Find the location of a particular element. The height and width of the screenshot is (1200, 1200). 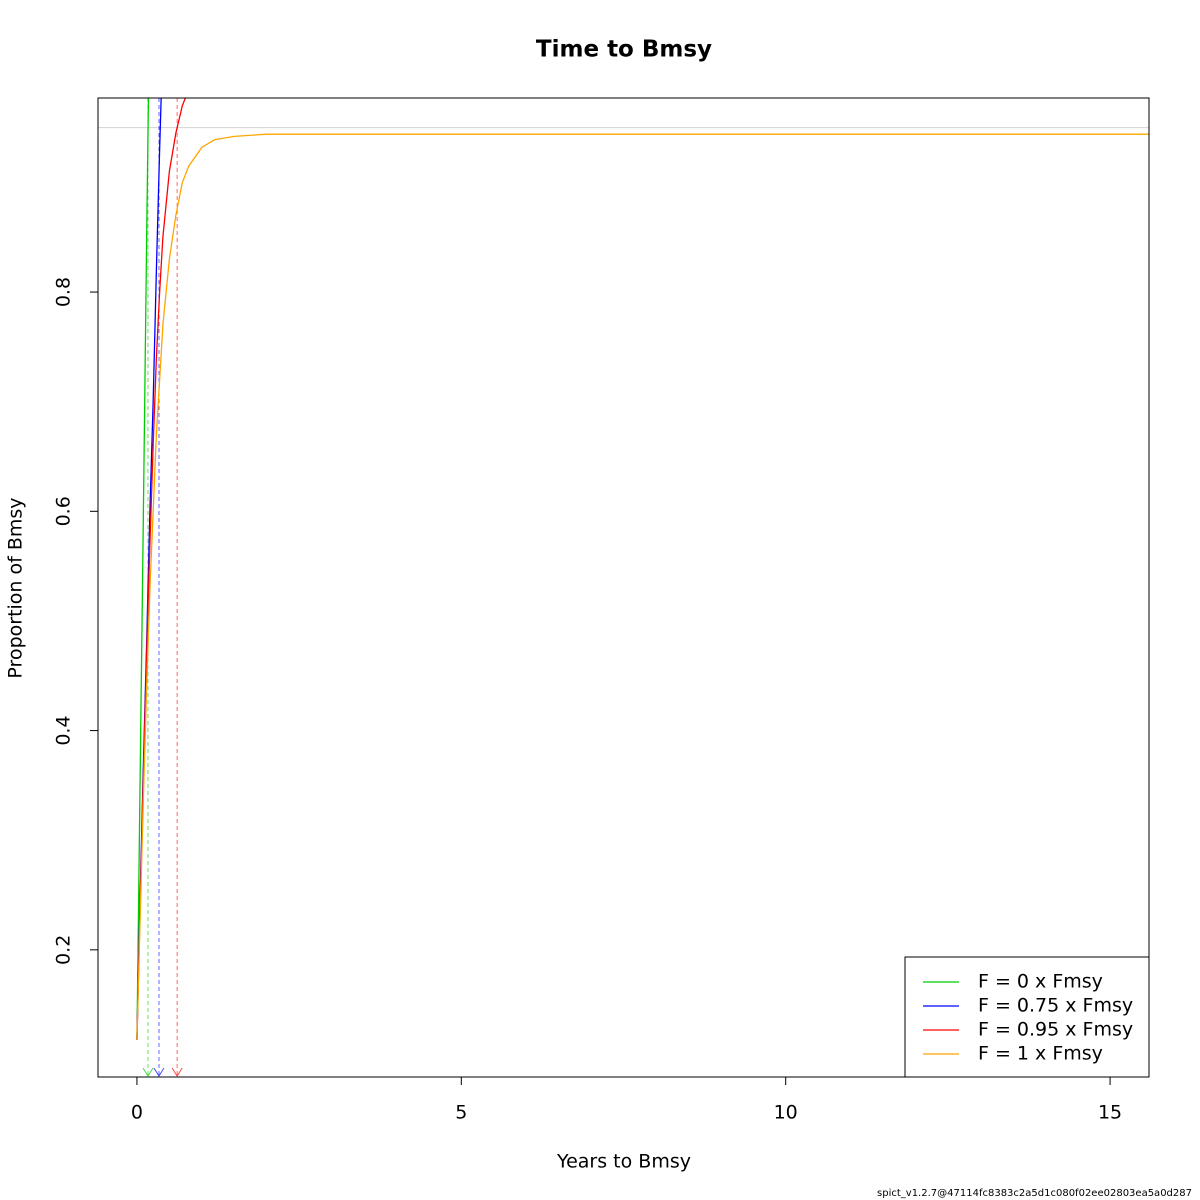

legend-label: F = 0 x Fmsy is located at coordinates (1040, 982).